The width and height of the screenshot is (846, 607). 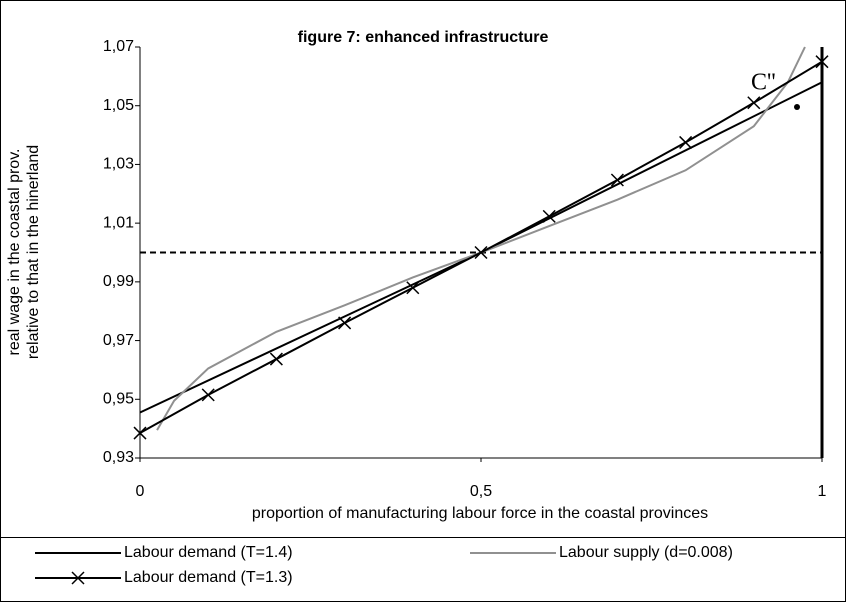 I want to click on x-tick-label: 0,5, so click(x=481, y=491).